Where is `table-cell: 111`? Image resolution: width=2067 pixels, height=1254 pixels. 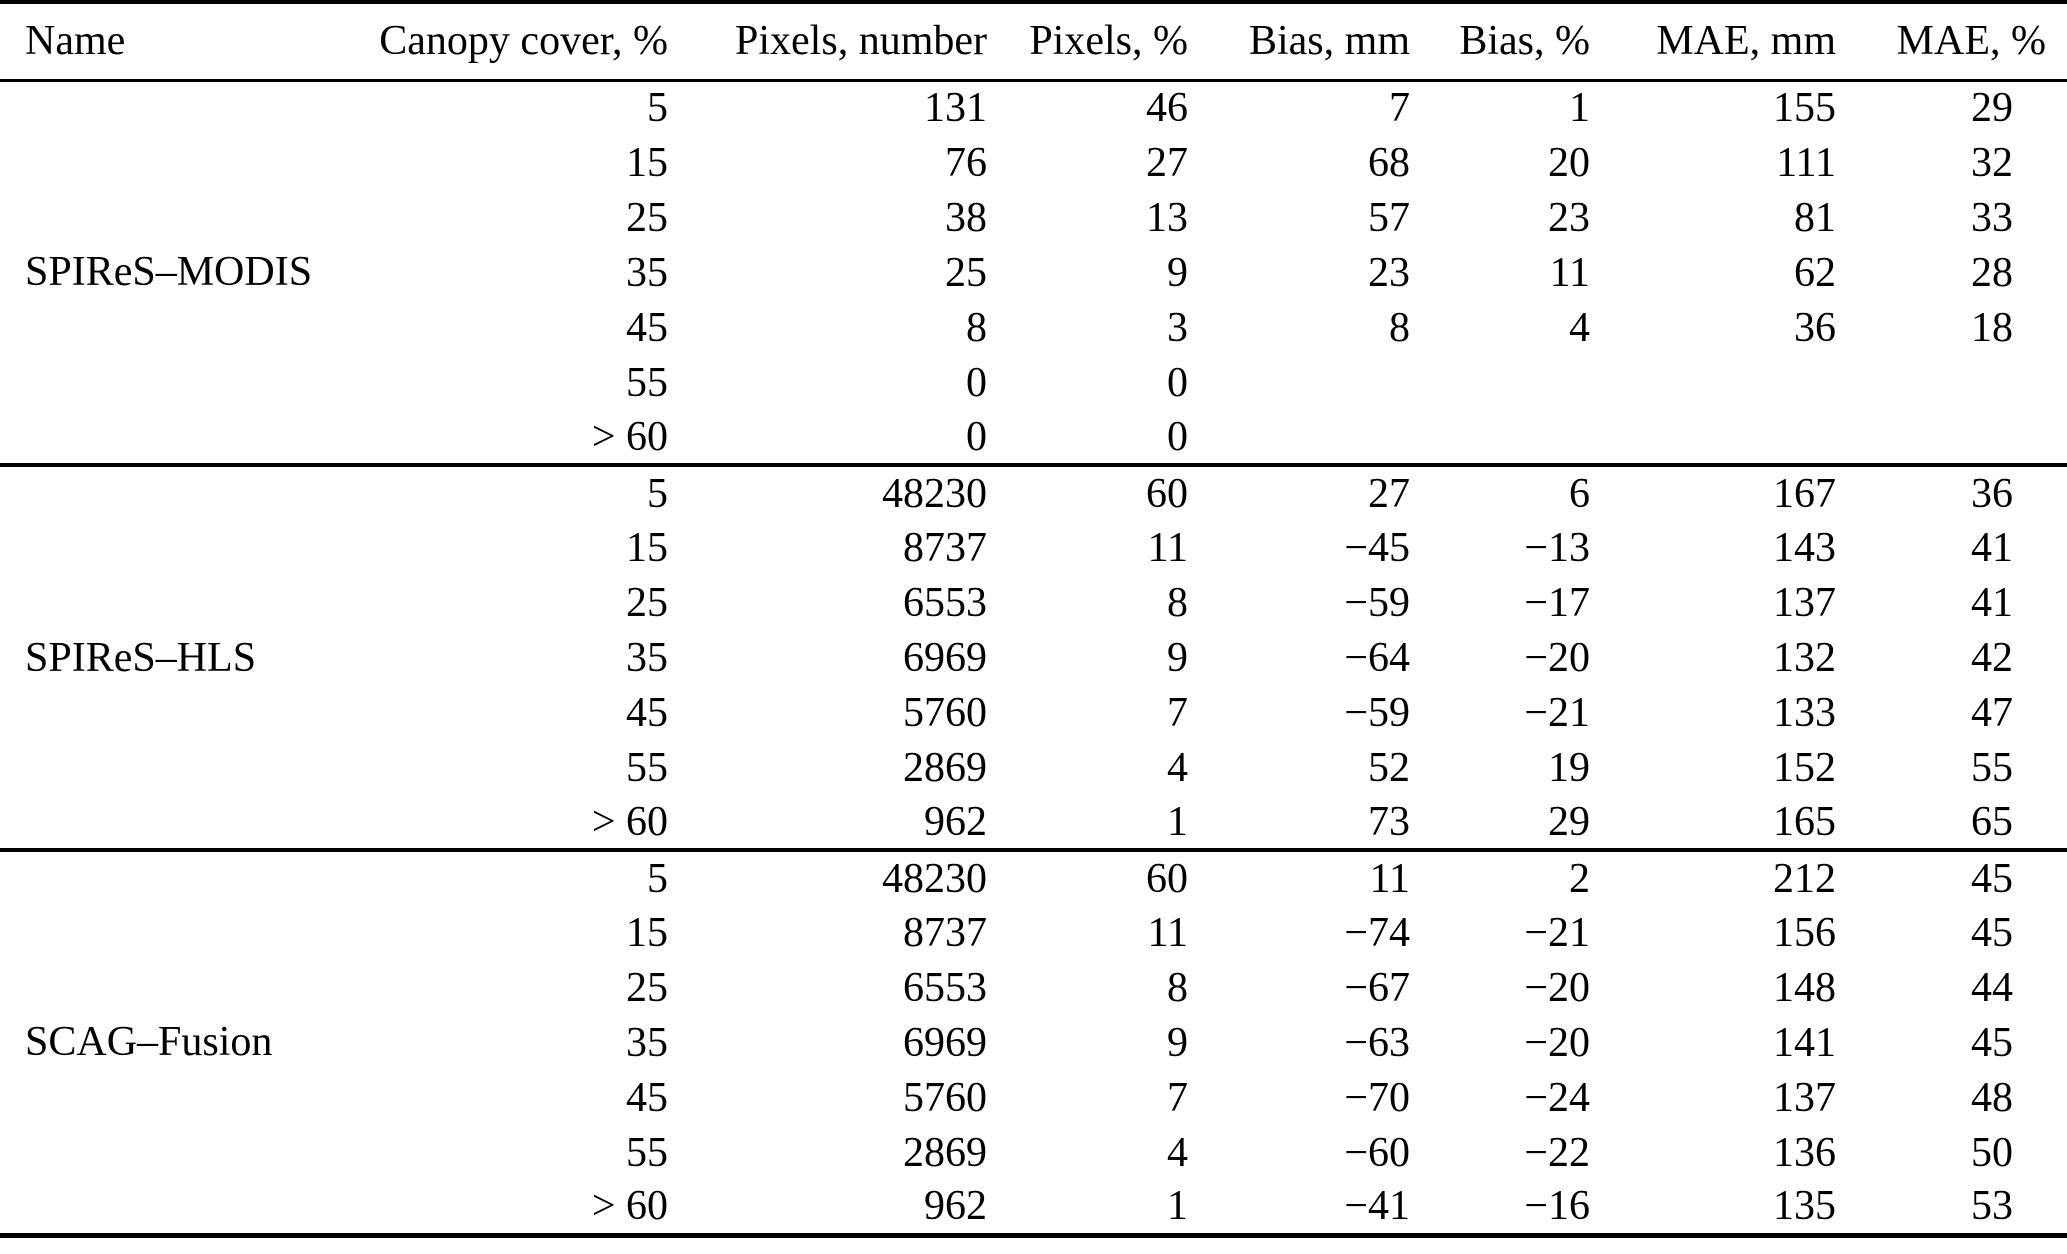
table-cell: 111 is located at coordinates (1806, 162).